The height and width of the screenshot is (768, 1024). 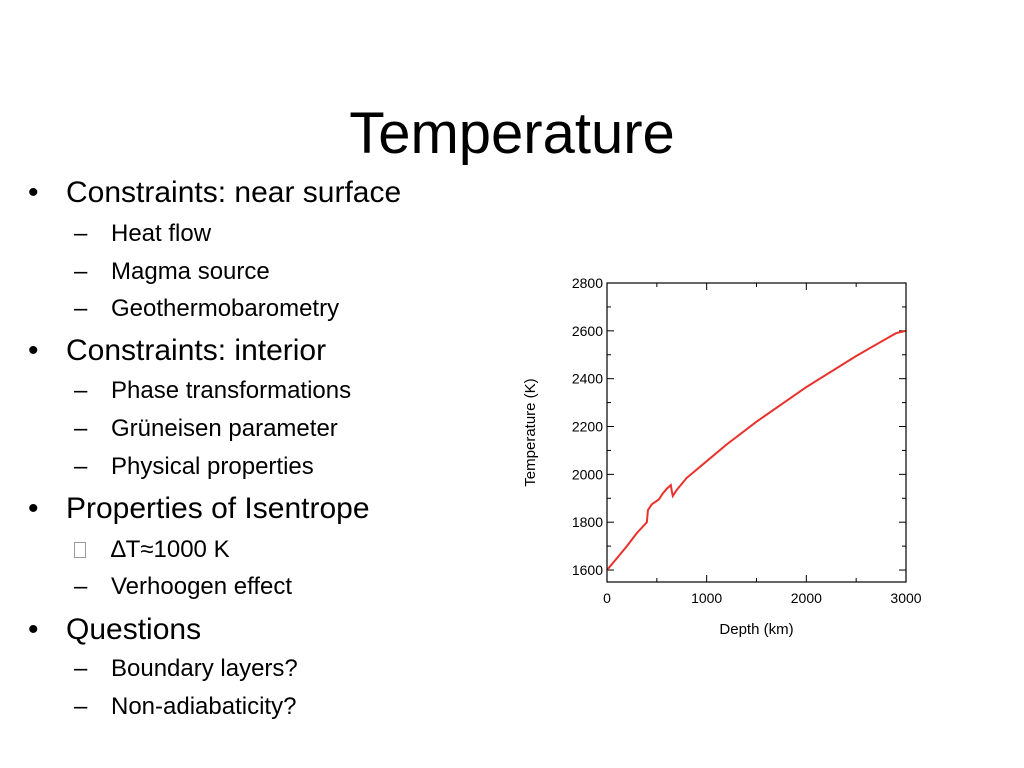 I want to click on sub-bullet-delta-t: ∆T≈1000 K, so click(x=152, y=550).